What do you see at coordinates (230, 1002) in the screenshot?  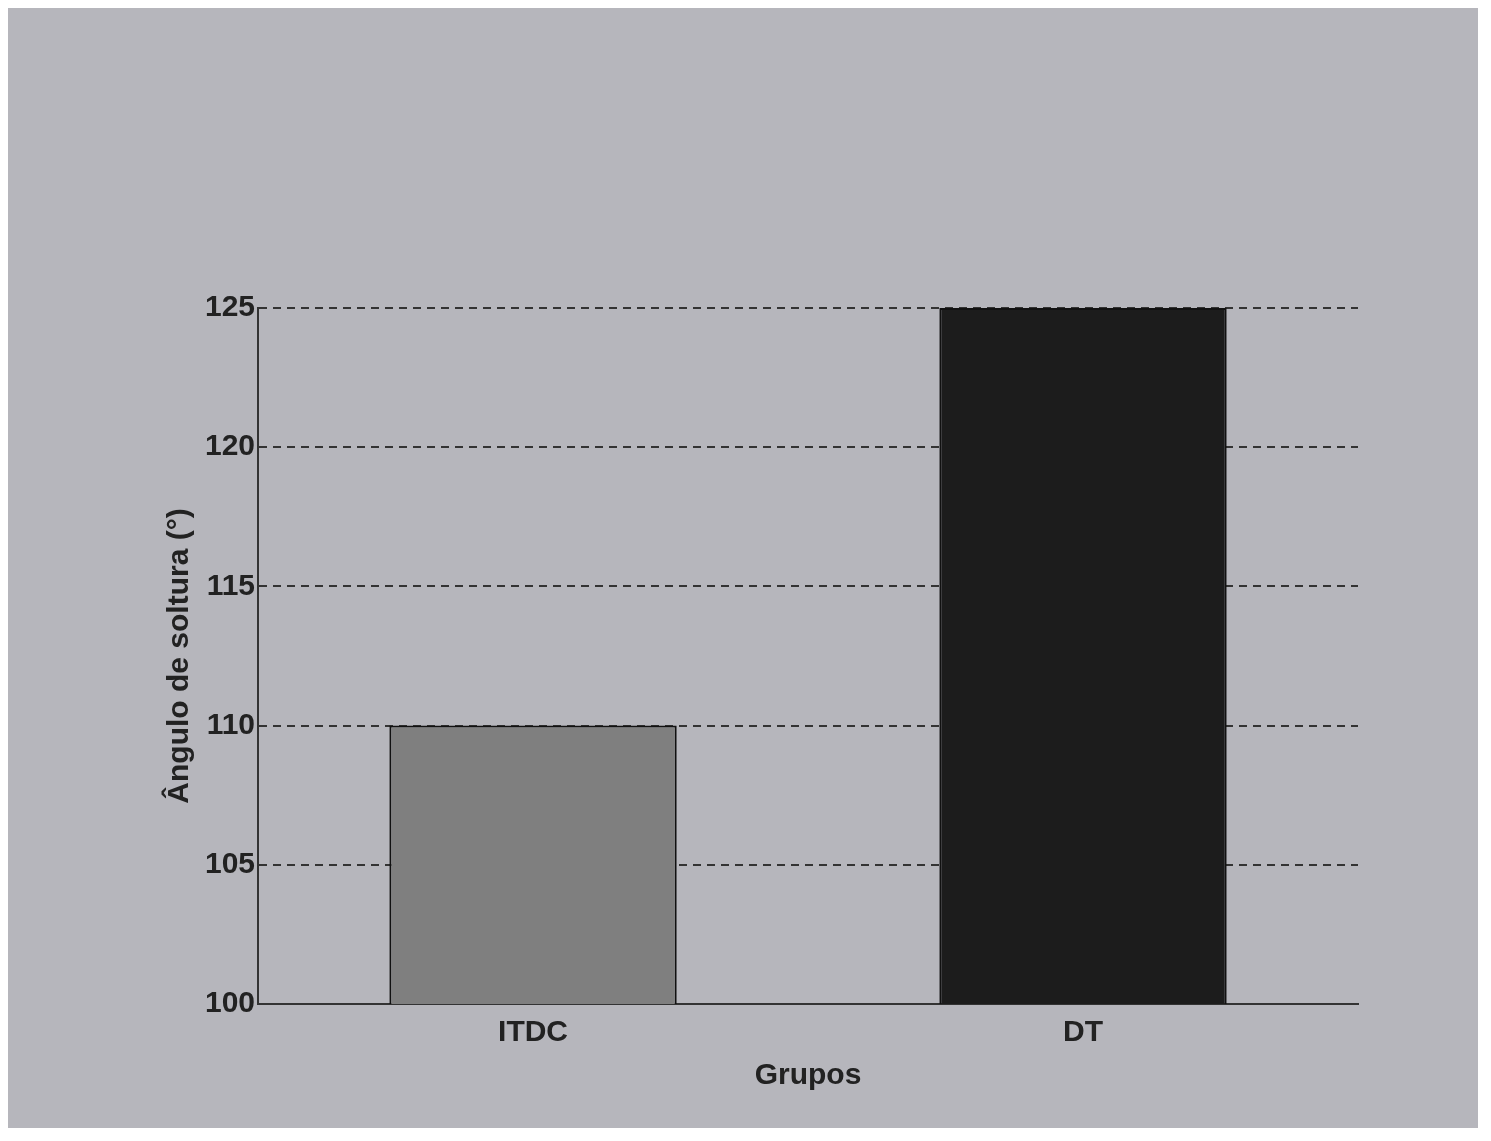 I see `y-tick-label: 100` at bounding box center [230, 1002].